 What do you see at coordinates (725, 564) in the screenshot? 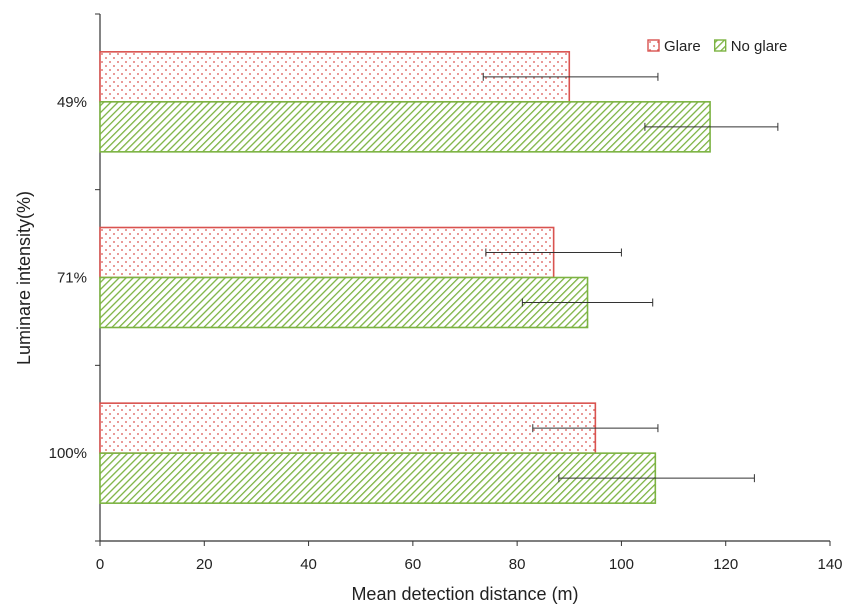
I see `x-tick-label: 120` at bounding box center [725, 564].